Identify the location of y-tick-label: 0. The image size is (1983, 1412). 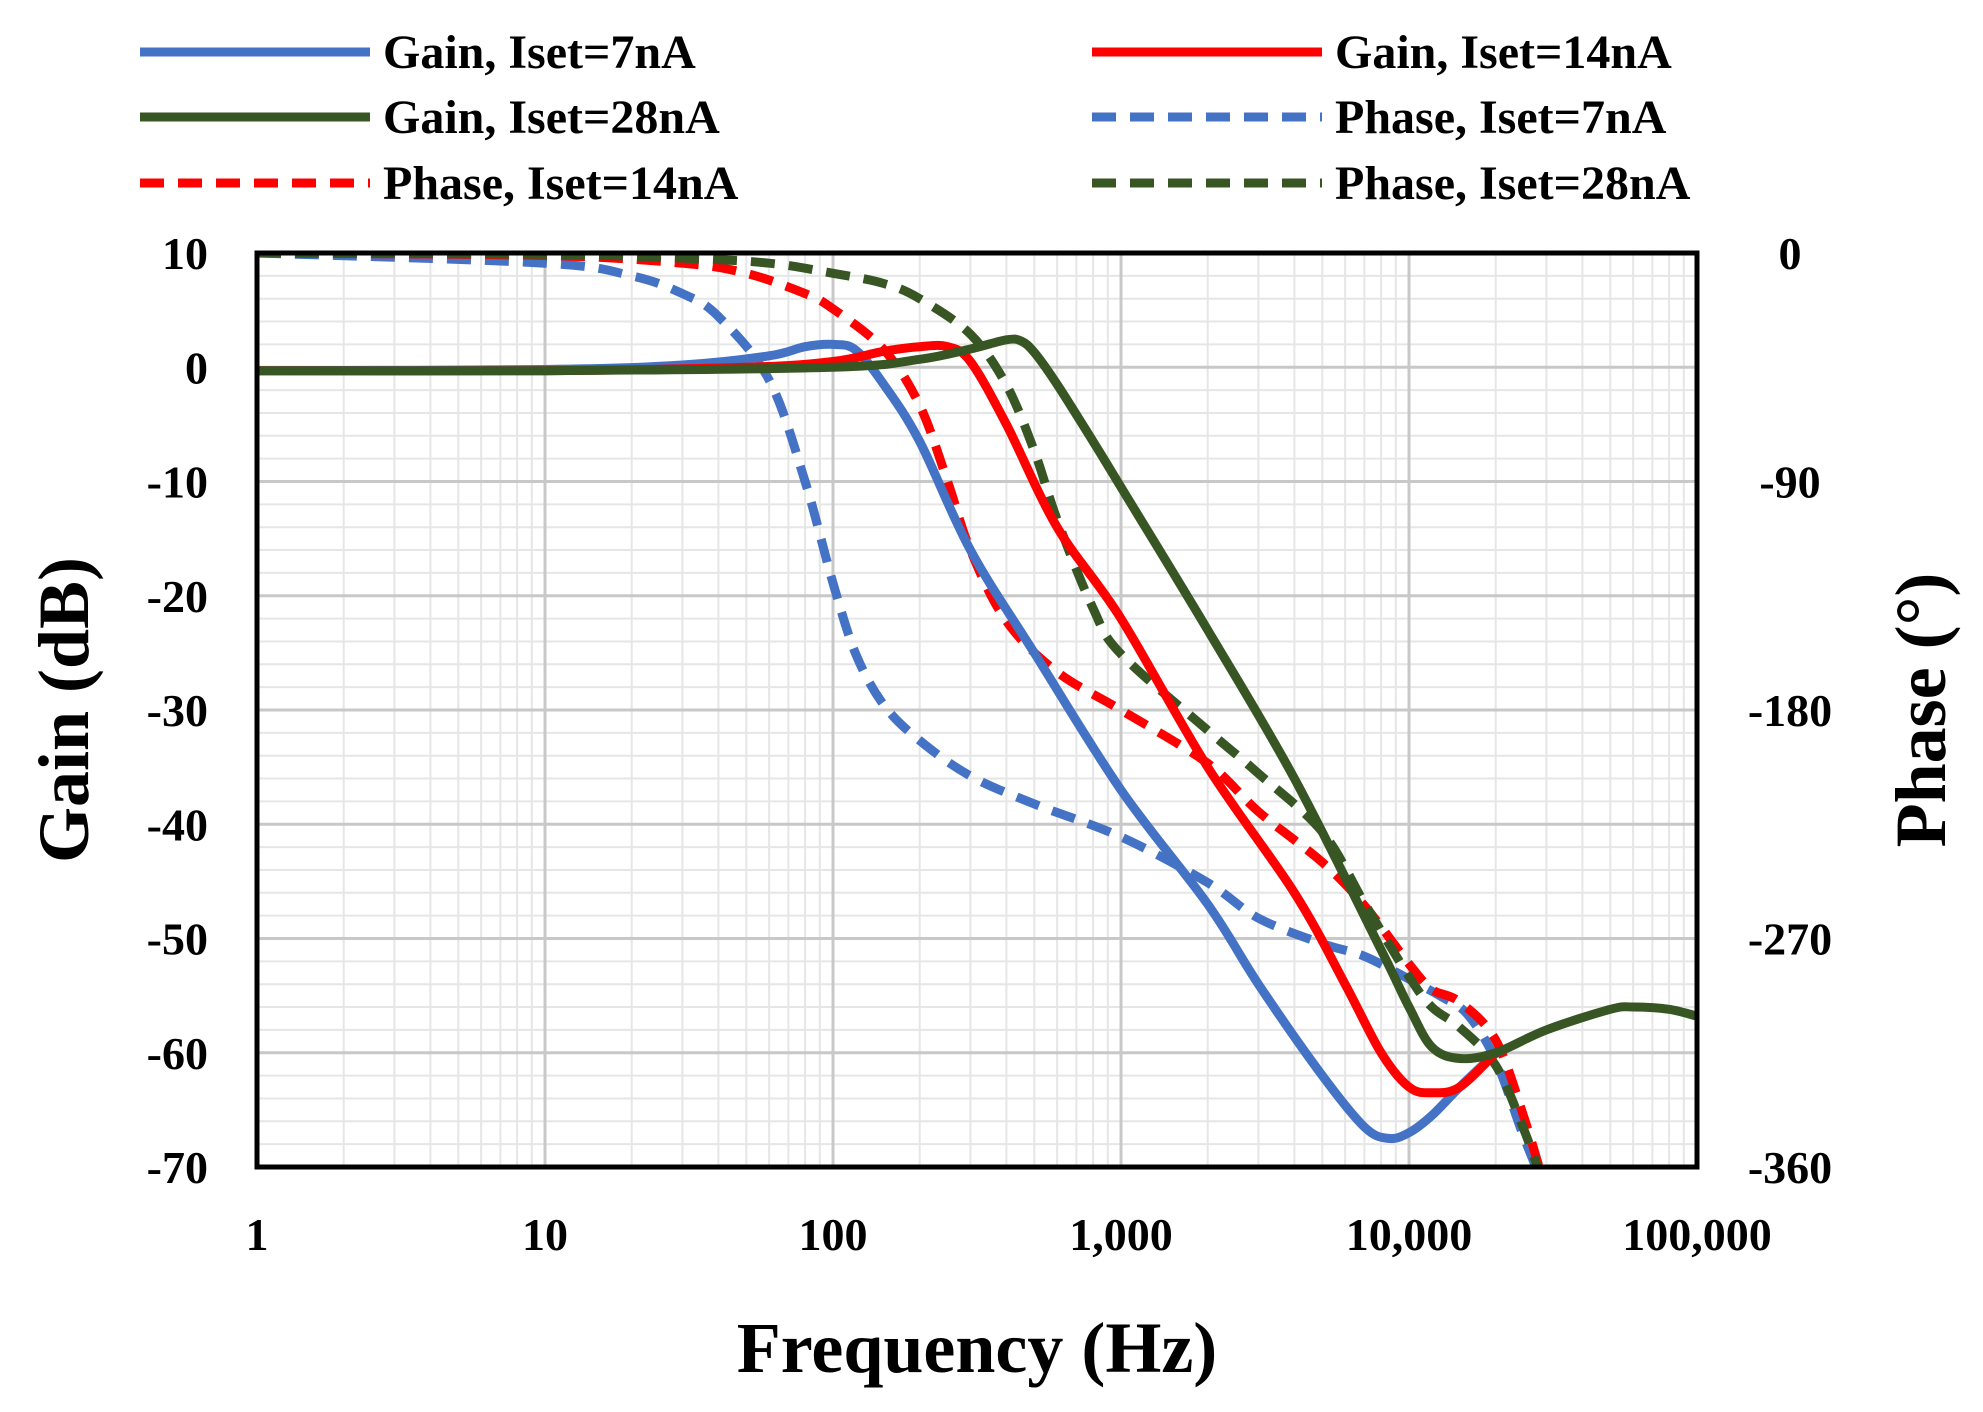
(196, 367).